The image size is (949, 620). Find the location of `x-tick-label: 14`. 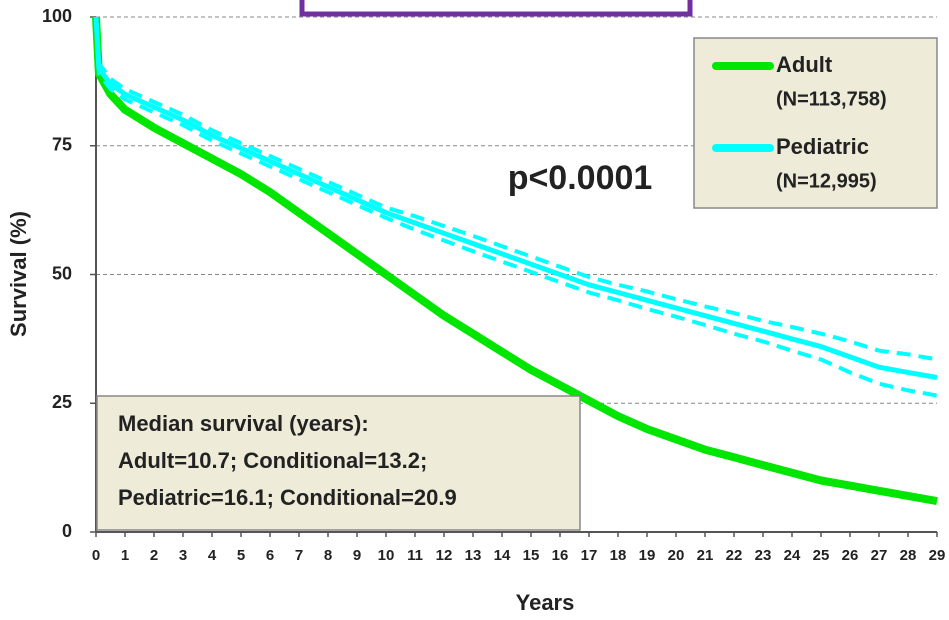

x-tick-label: 14 is located at coordinates (502, 555).